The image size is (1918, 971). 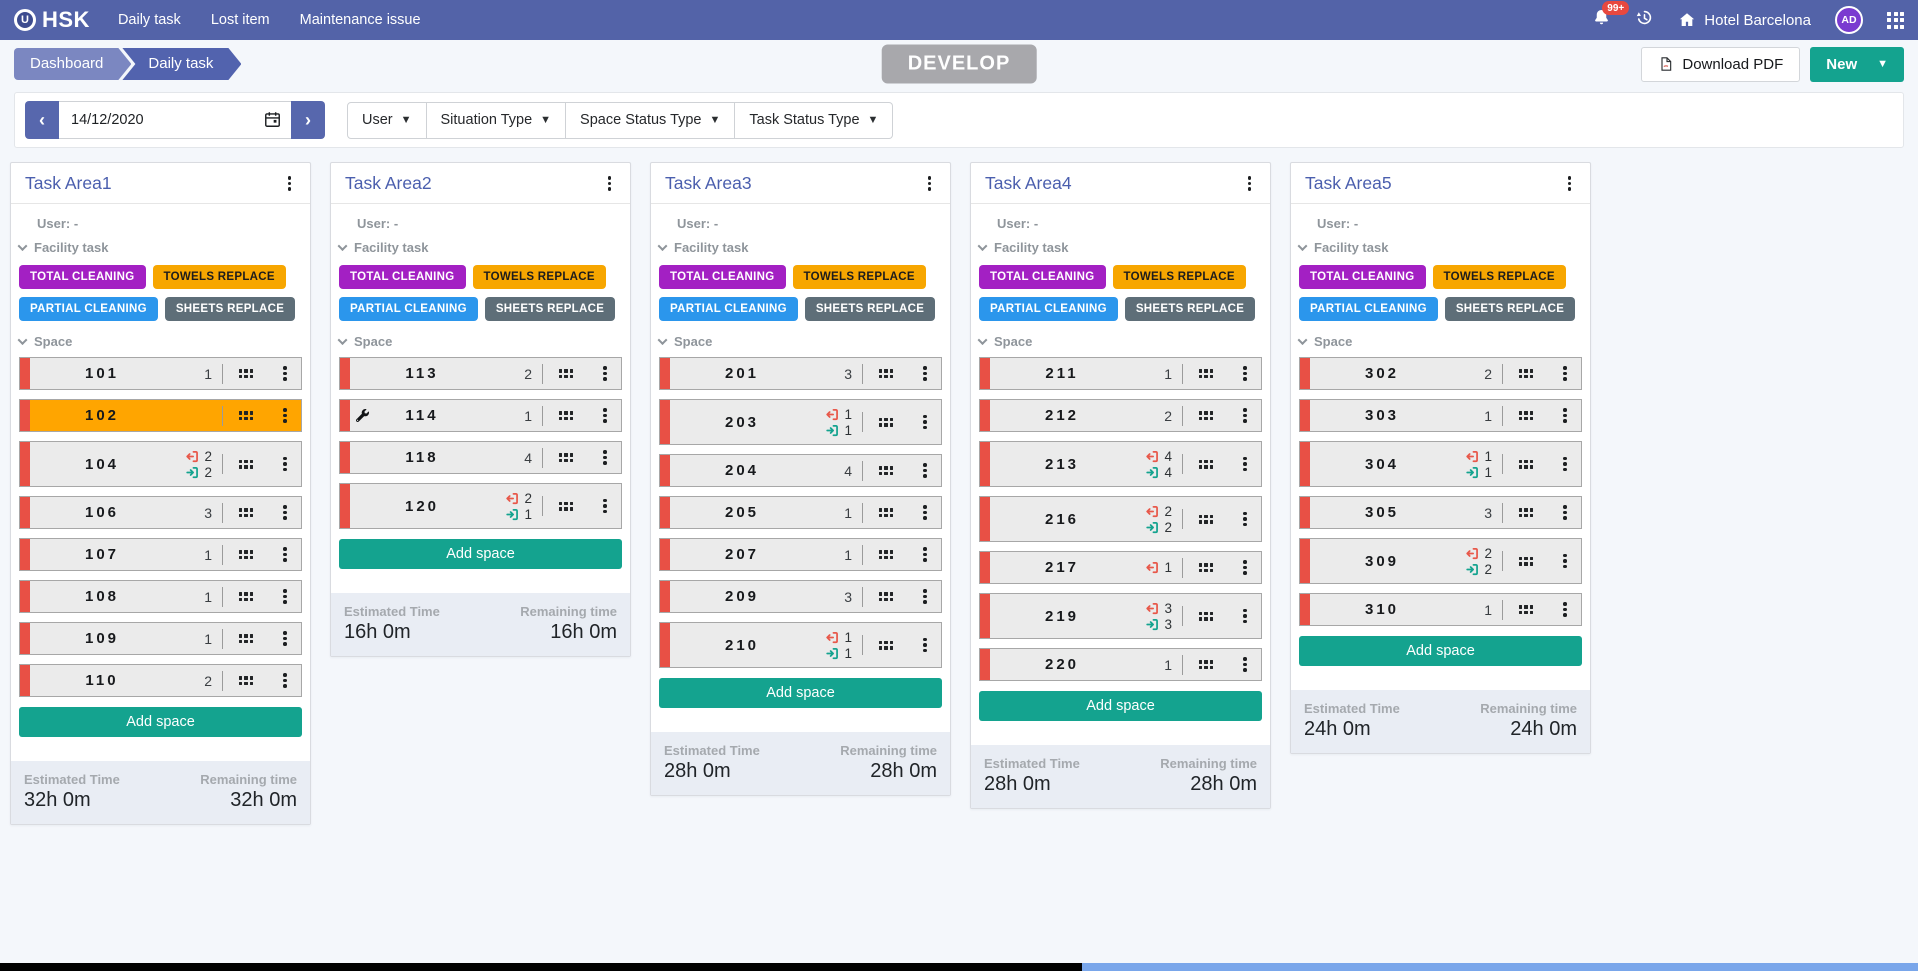 I want to click on space-row: 113 2, so click(x=480, y=373).